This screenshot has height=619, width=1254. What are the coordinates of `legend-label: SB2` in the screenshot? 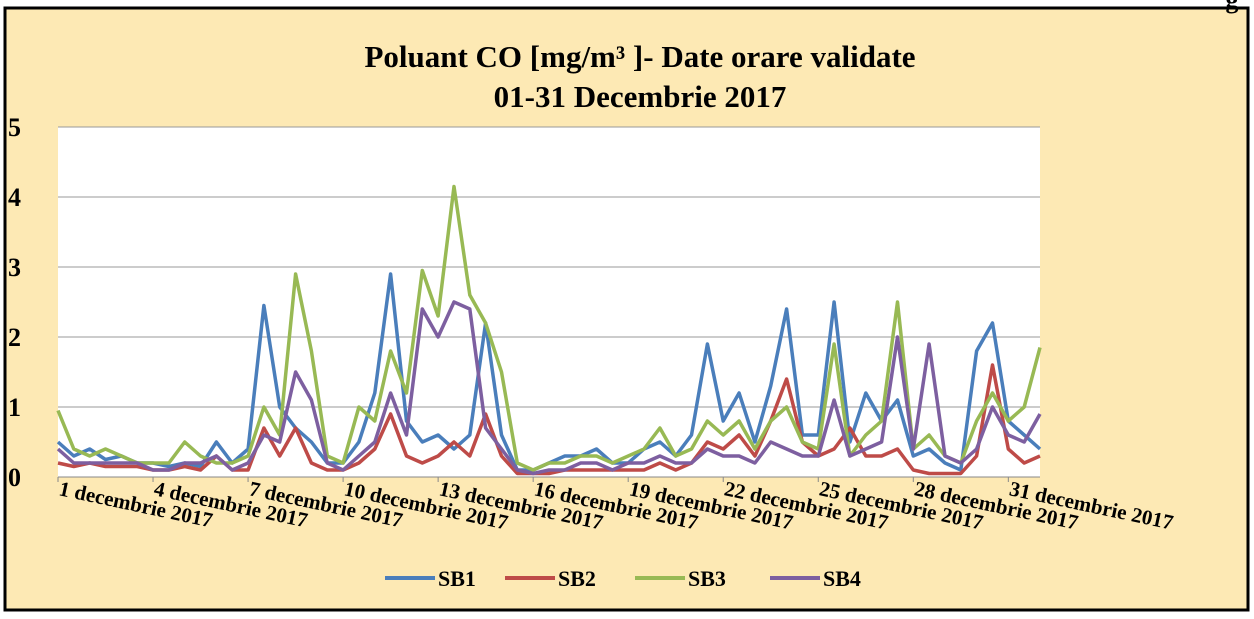 It's located at (577, 578).